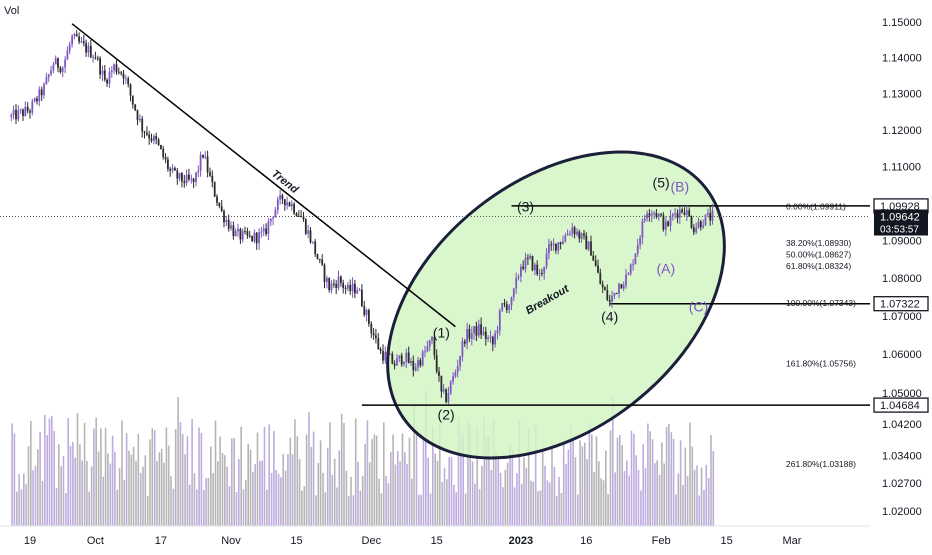 The image size is (932, 555). I want to click on time-axis: 19 Oct 17 Nov 15 Dec 15 2023 16 Feb 15 Mar, so click(435, 536).